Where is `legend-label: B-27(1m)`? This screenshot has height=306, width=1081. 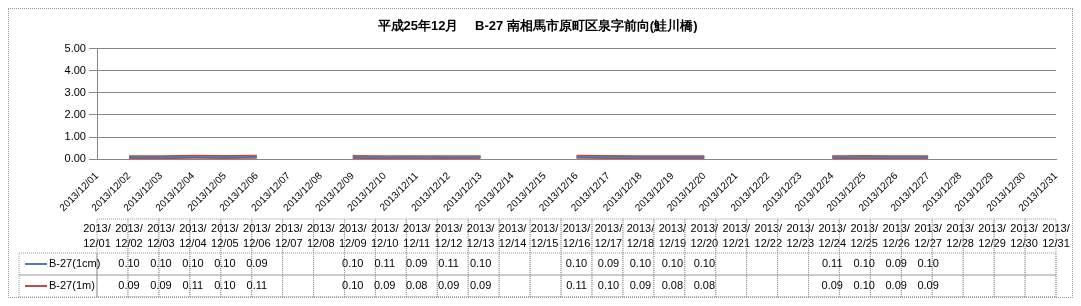 legend-label: B-27(1m) is located at coordinates (72, 285).